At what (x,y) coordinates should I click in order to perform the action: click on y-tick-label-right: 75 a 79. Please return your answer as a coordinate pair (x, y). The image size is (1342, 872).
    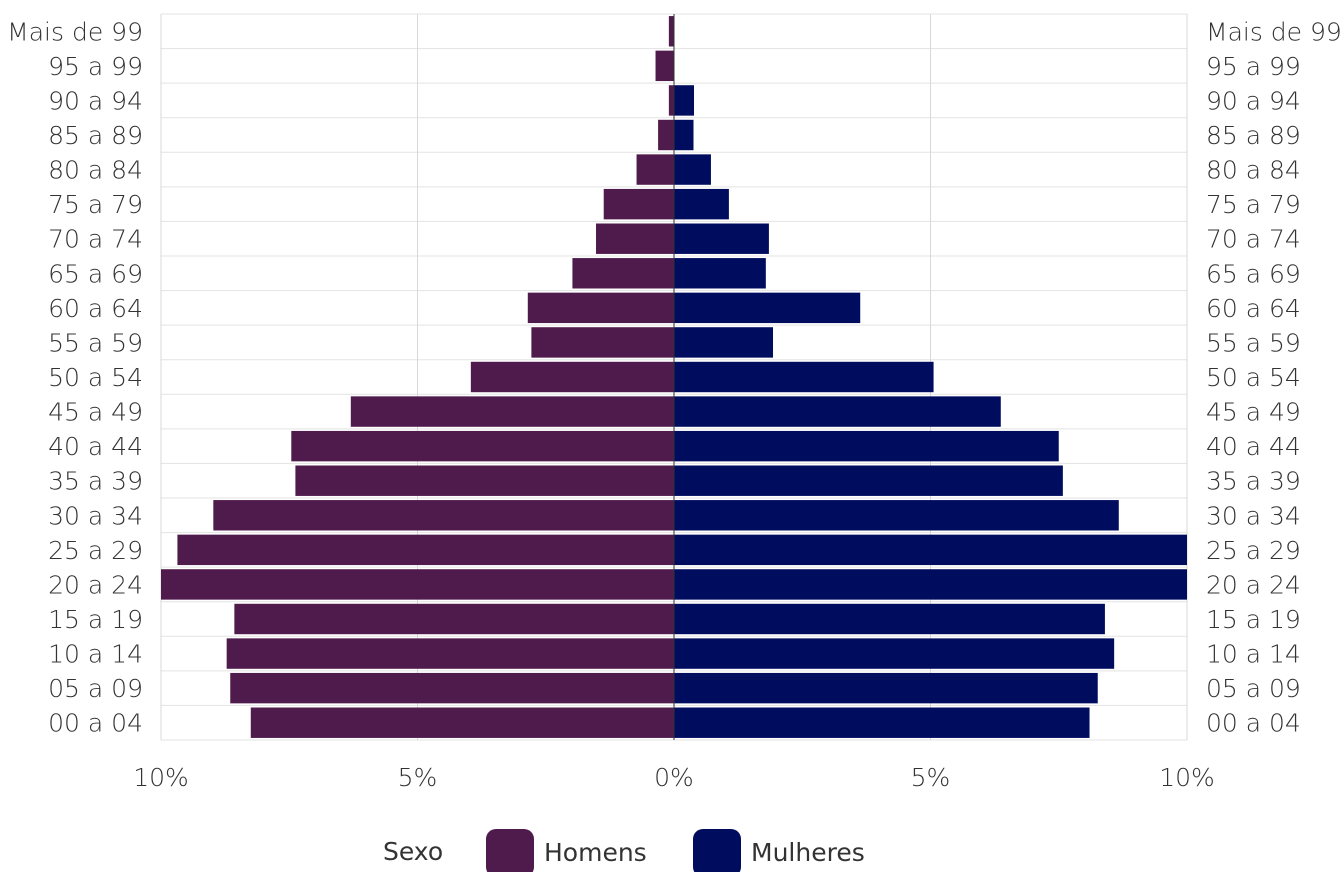
    Looking at the image, I should click on (1253, 204).